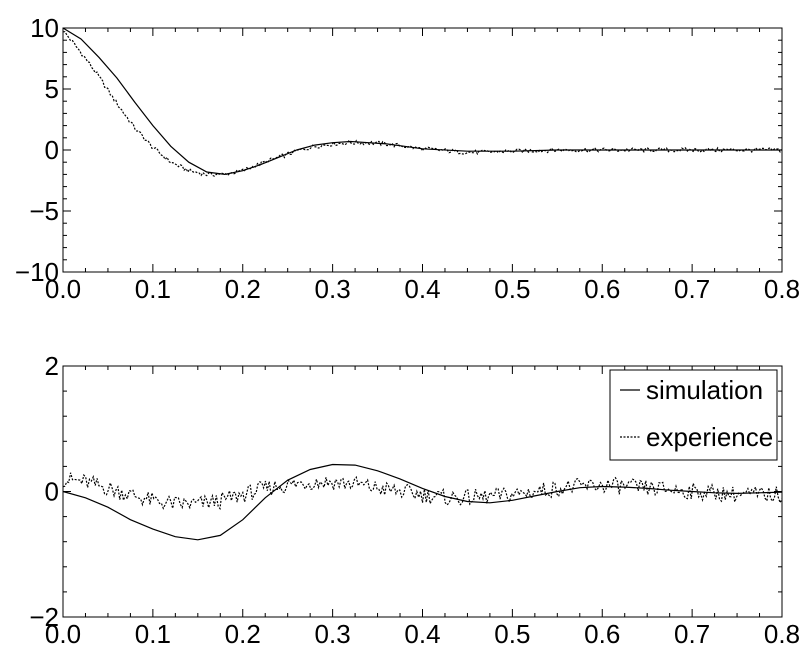 This screenshot has height=652, width=807. Describe the element at coordinates (52, 89) in the screenshot. I see `y-tick-label: 5` at that location.